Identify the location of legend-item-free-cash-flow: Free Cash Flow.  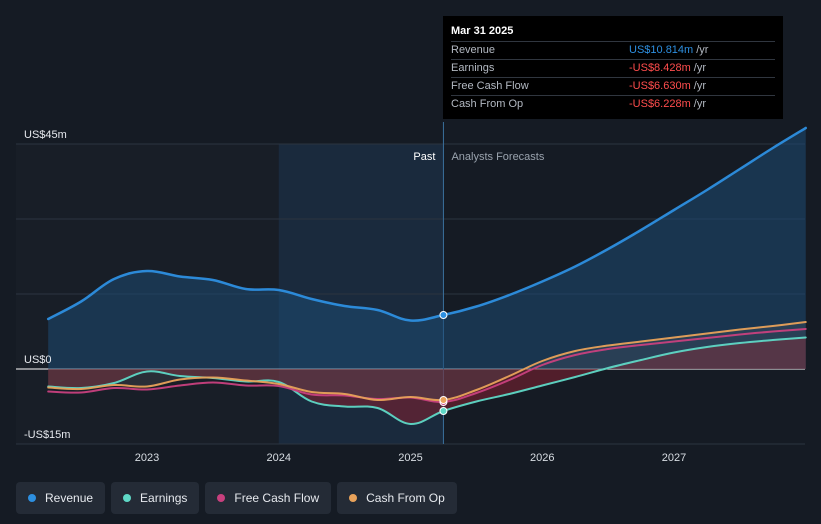
(268, 498).